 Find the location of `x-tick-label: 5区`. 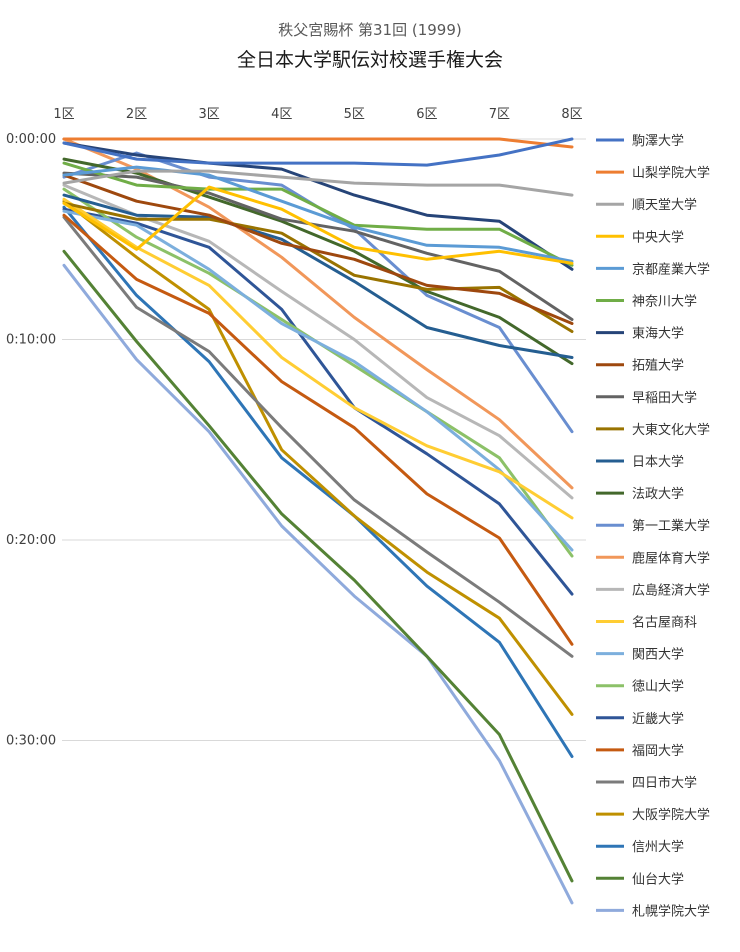

x-tick-label: 5区 is located at coordinates (354, 114).